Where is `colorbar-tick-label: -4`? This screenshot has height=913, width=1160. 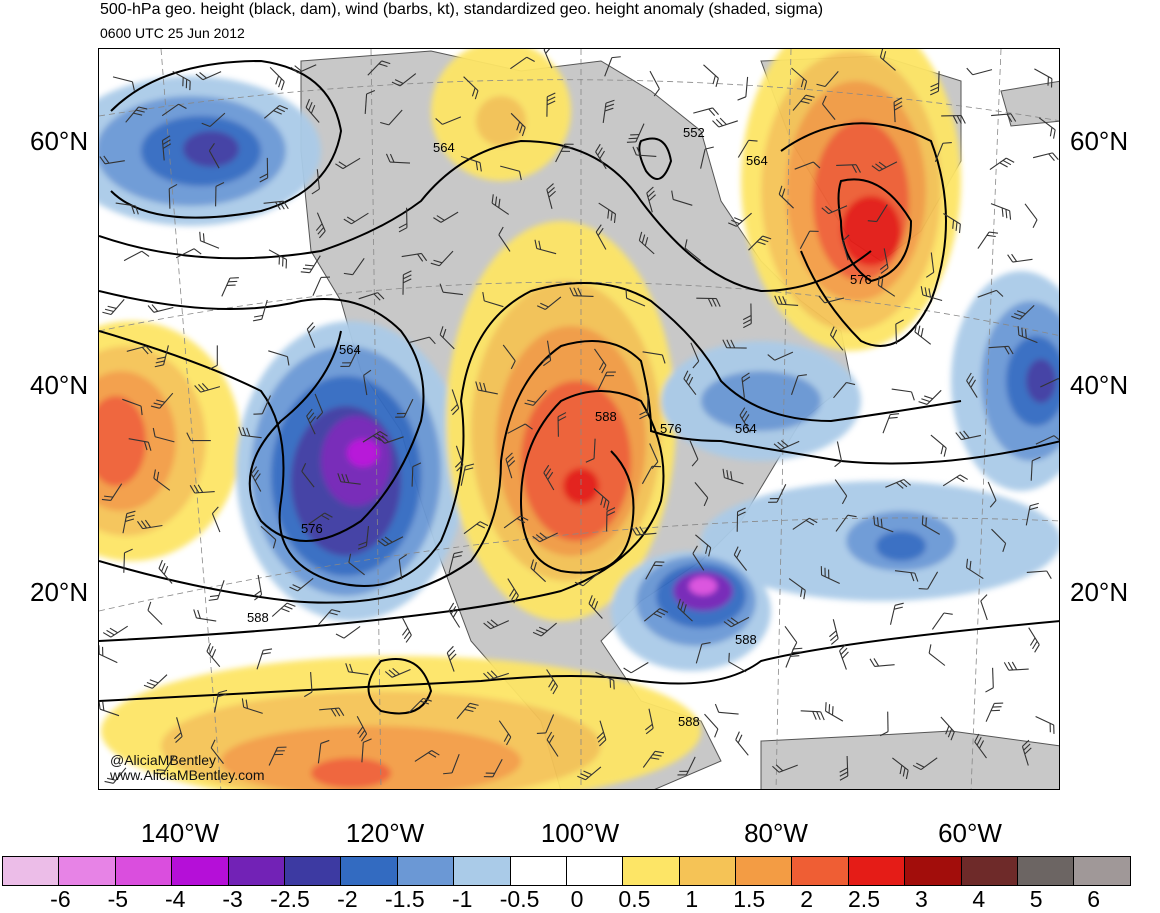
colorbar-tick-label: -4 is located at coordinates (175, 899).